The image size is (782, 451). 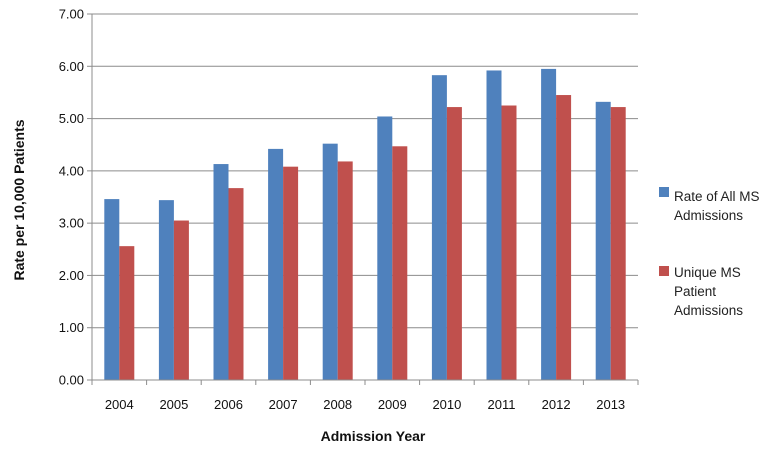 What do you see at coordinates (709, 205) in the screenshot?
I see `legend-item-all-ms-admissions: Rate of All MS Admissions` at bounding box center [709, 205].